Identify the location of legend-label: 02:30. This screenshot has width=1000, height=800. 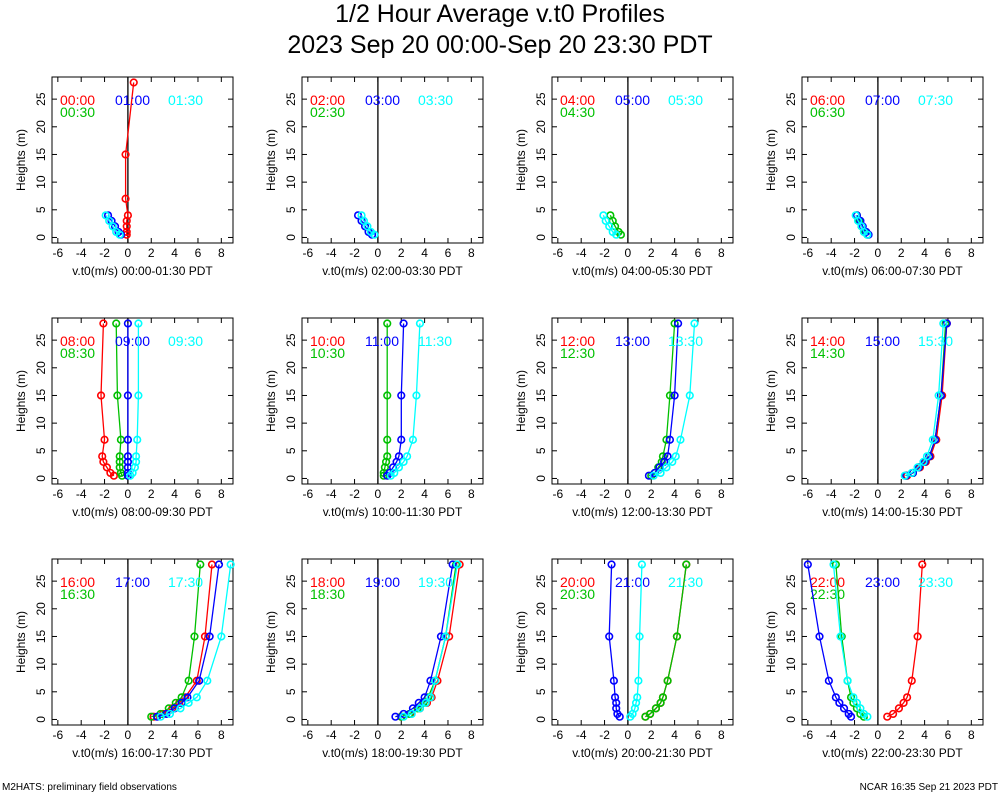
(327, 112).